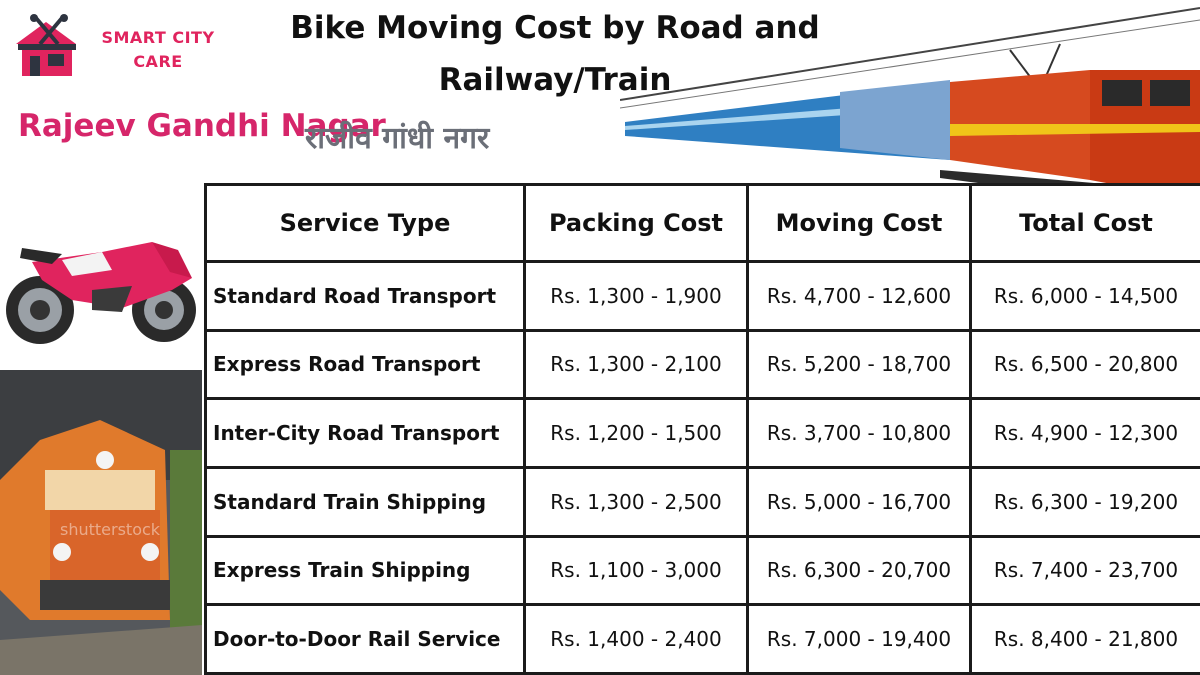  What do you see at coordinates (1084, 570) in the screenshot?
I see `total-cost-cell: Rs. 7,400 - 23,700` at bounding box center [1084, 570].